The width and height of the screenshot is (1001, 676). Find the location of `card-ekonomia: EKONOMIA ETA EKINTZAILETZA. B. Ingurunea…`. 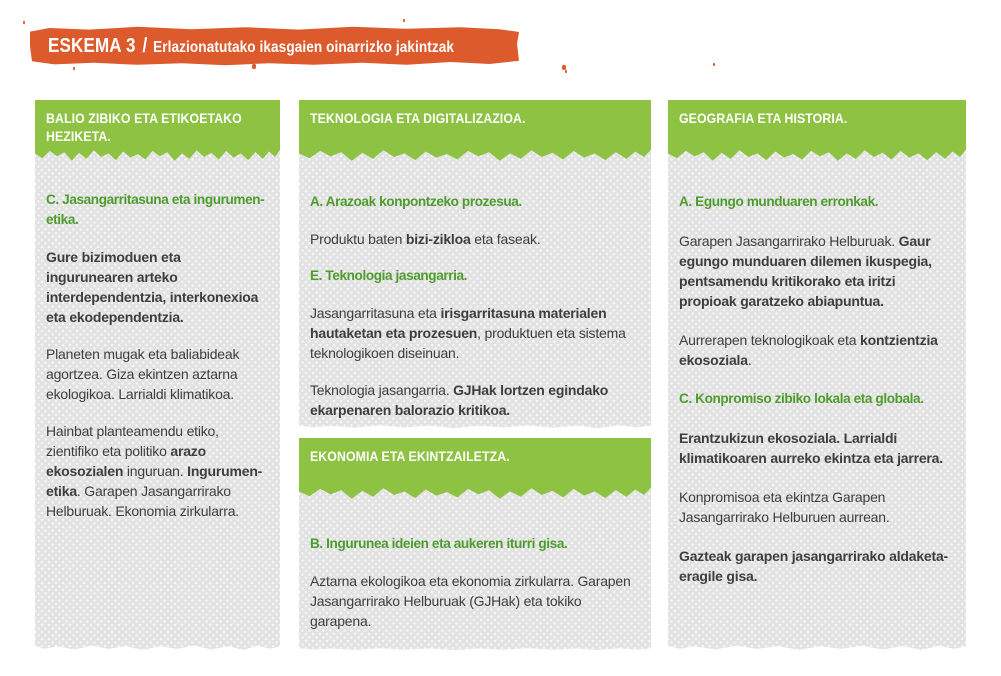

card-ekonomia: EKONOMIA ETA EKINTZAILETZA. B. Ingurunea… is located at coordinates (475, 544).